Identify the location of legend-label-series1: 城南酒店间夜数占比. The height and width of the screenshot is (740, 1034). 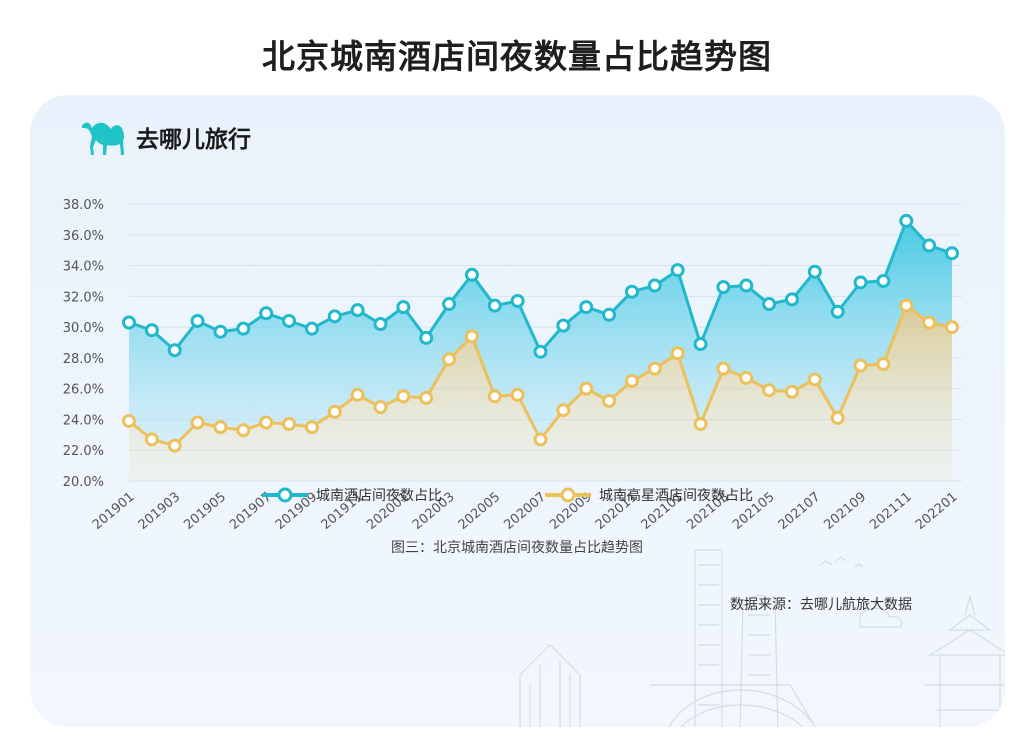
(379, 496).